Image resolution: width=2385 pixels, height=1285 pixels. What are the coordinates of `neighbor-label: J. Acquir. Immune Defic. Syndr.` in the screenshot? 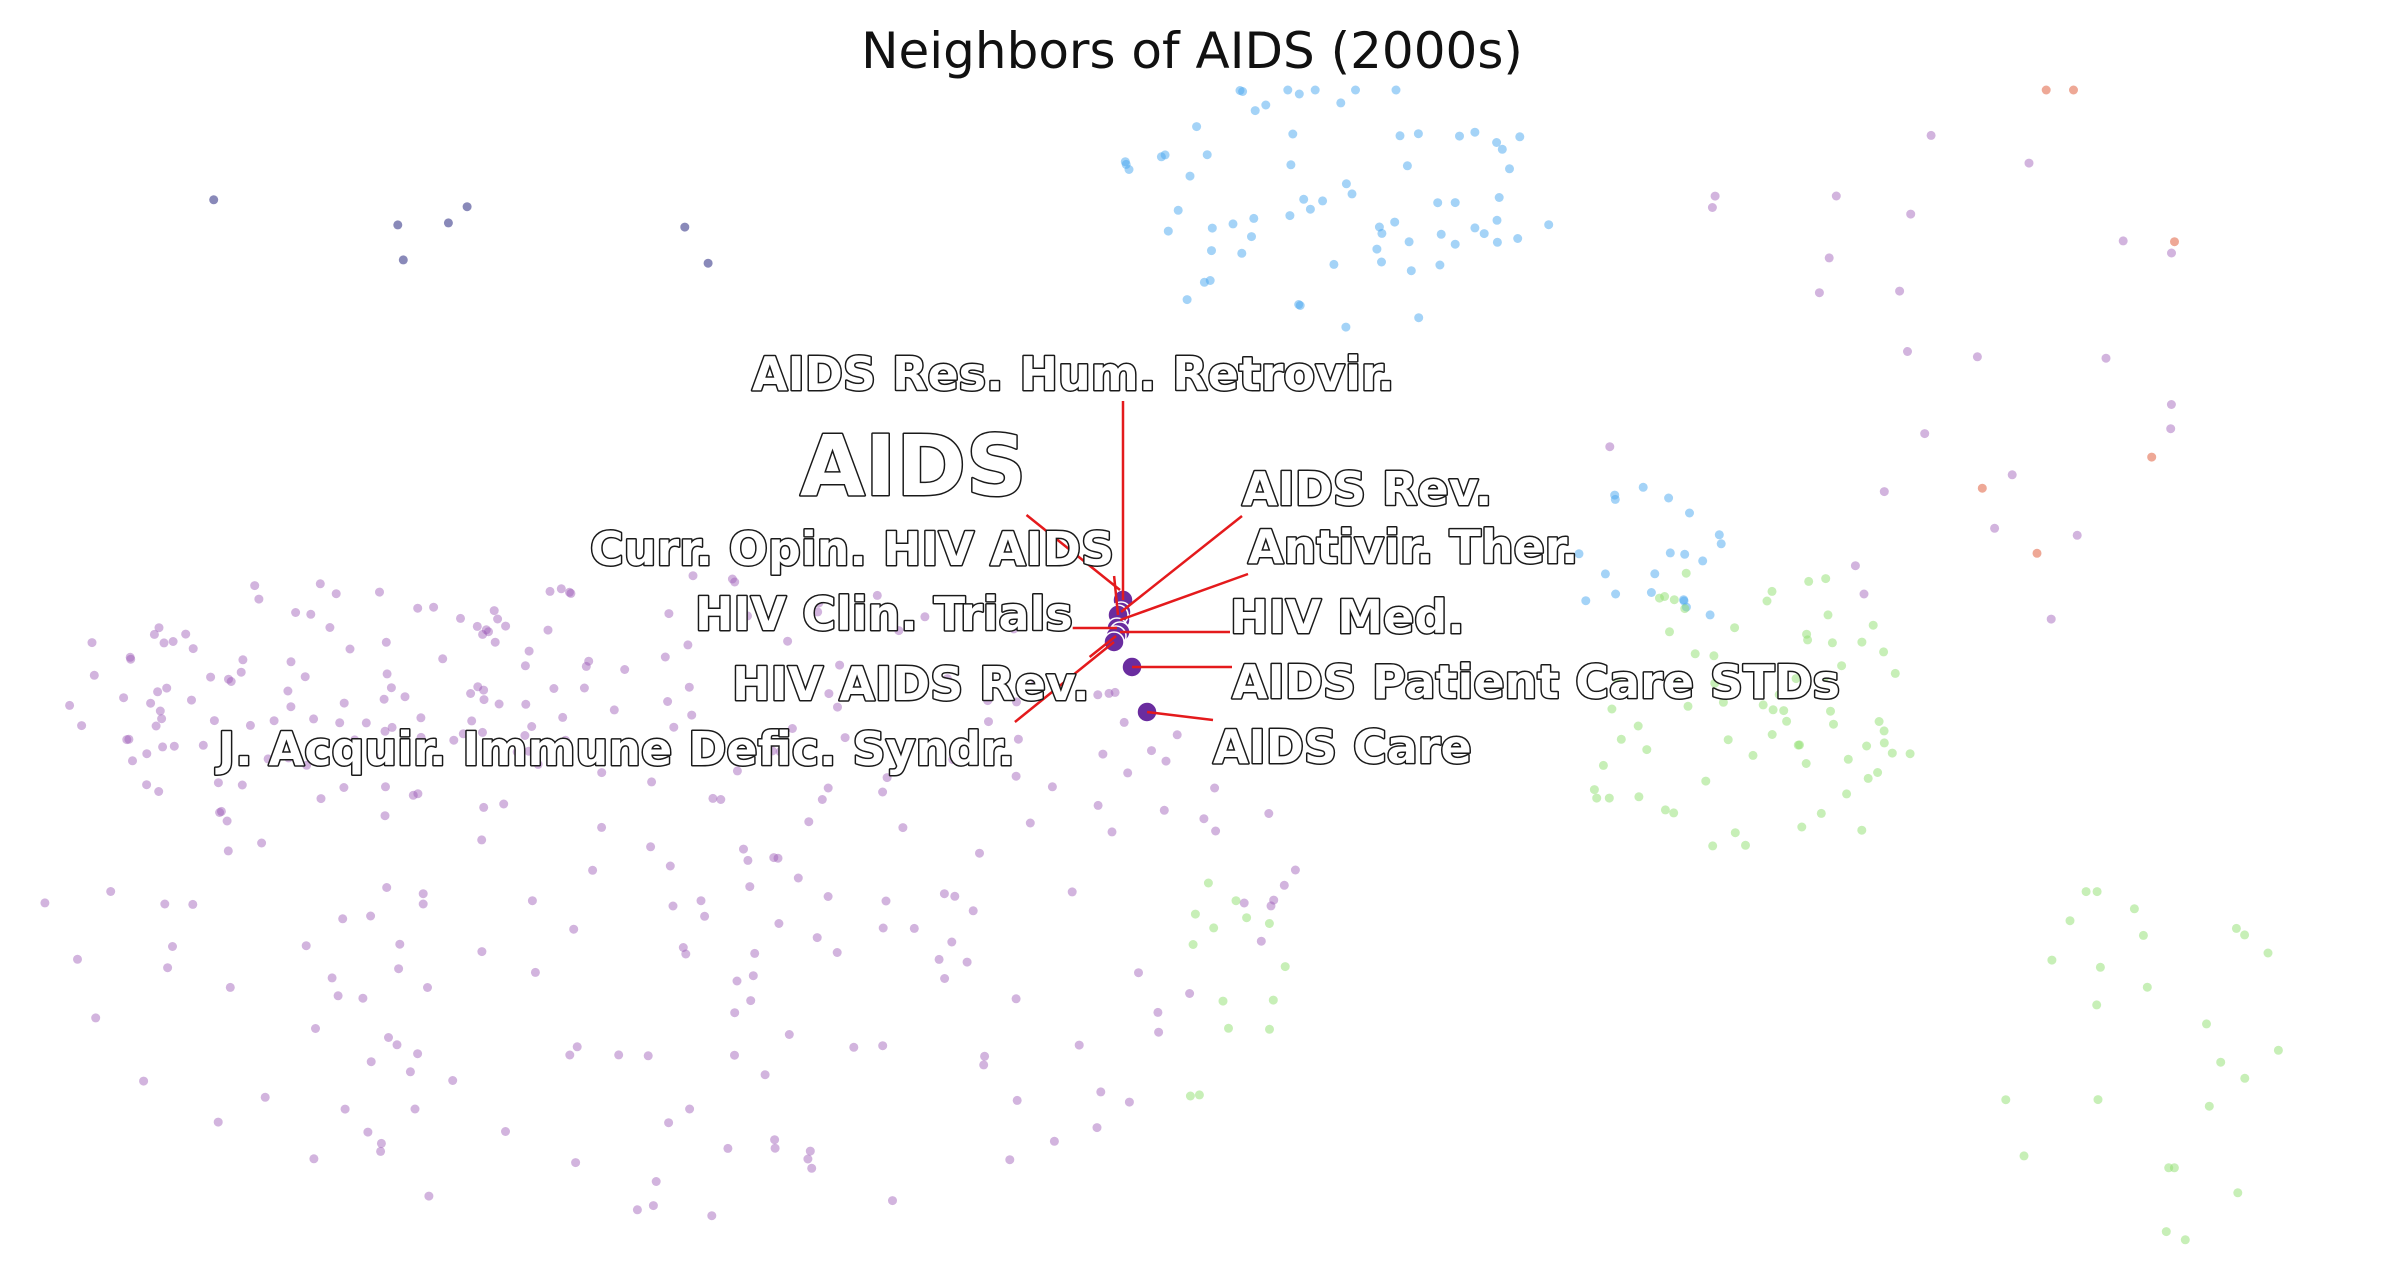 It's located at (615, 749).